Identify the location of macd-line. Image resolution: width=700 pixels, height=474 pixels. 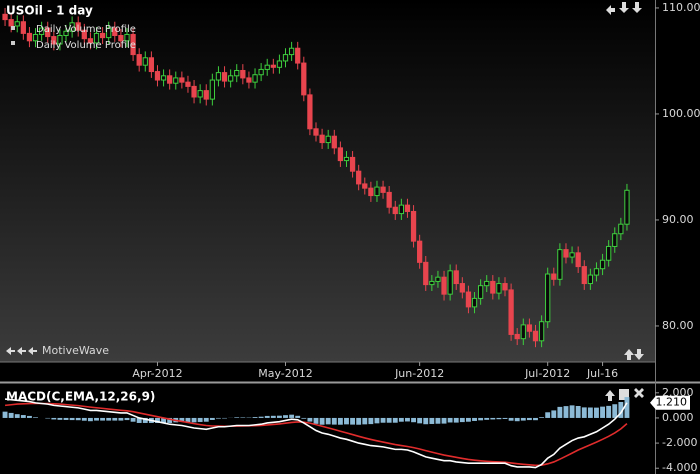
(316, 434).